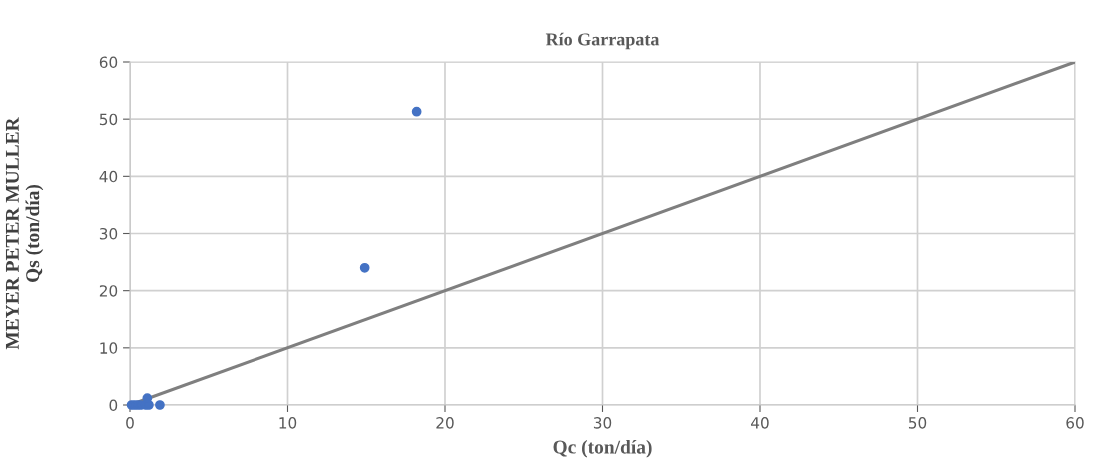  What do you see at coordinates (108, 119) in the screenshot?
I see `y-tick-label: 50` at bounding box center [108, 119].